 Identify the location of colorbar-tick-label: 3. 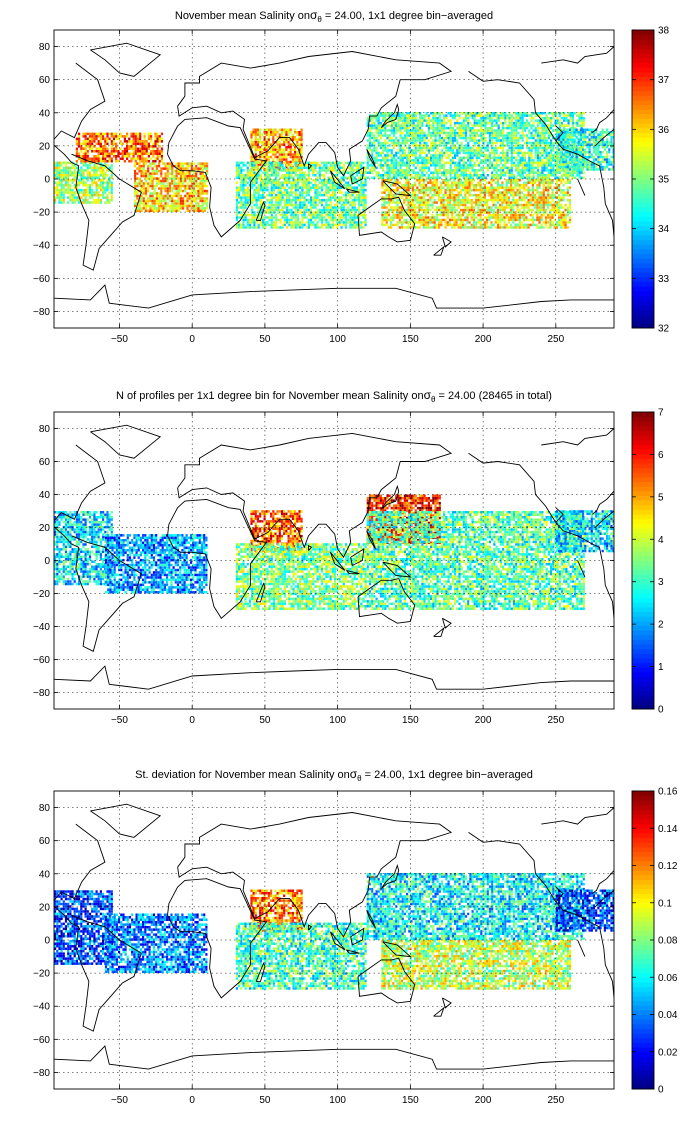
(661, 582).